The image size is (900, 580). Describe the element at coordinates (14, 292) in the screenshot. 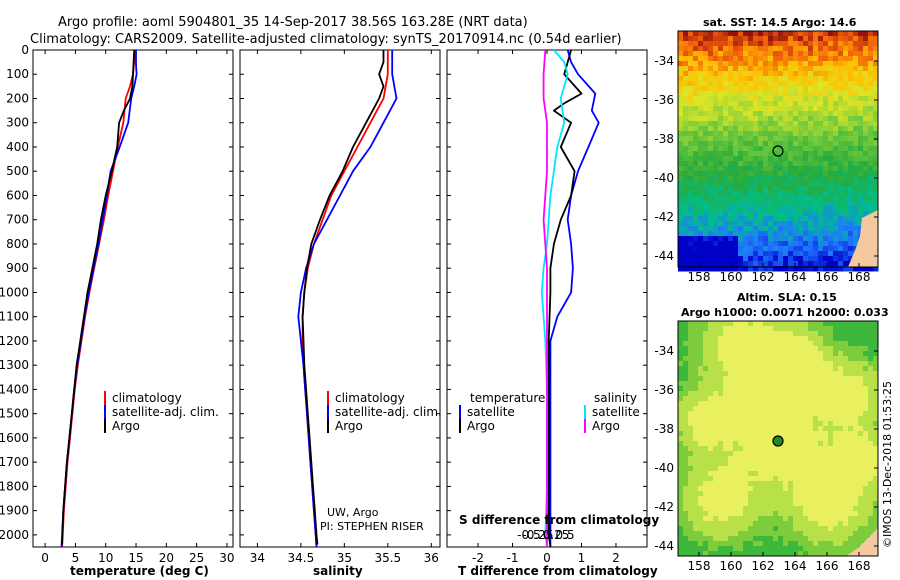

I see `depth-tick-label: 1000` at that location.